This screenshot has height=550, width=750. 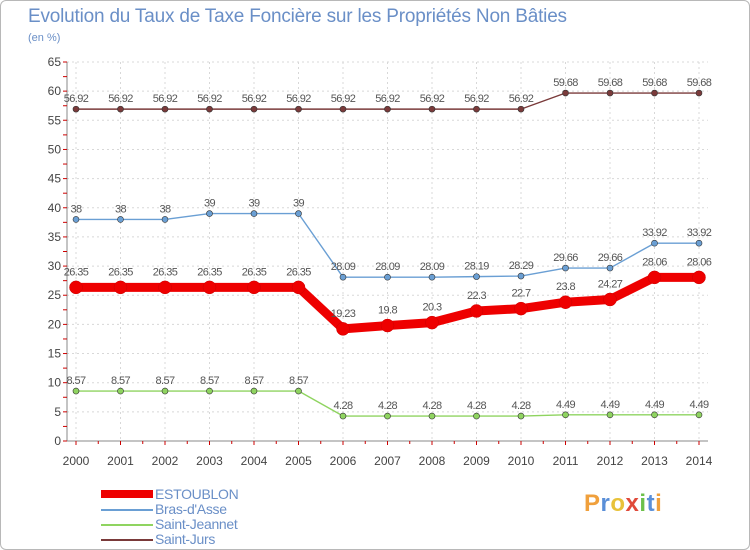 What do you see at coordinates (654, 233) in the screenshot?
I see `data-label-bras-d-asse: 33.92` at bounding box center [654, 233].